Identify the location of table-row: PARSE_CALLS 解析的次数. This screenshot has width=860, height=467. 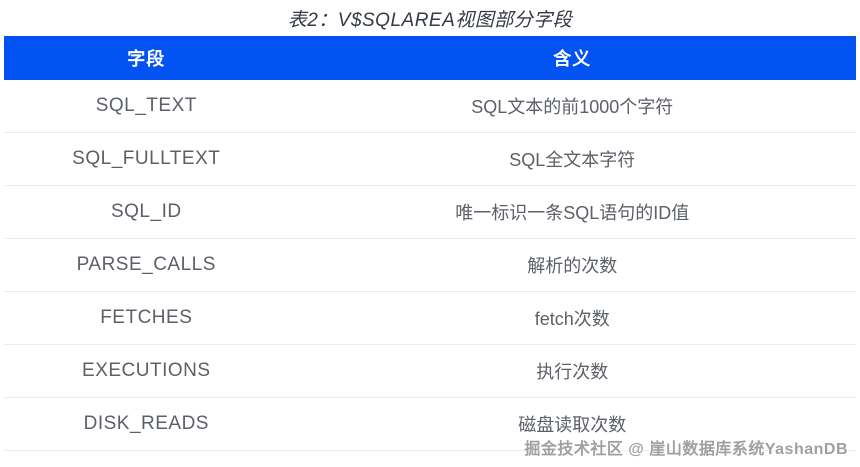
(430, 265).